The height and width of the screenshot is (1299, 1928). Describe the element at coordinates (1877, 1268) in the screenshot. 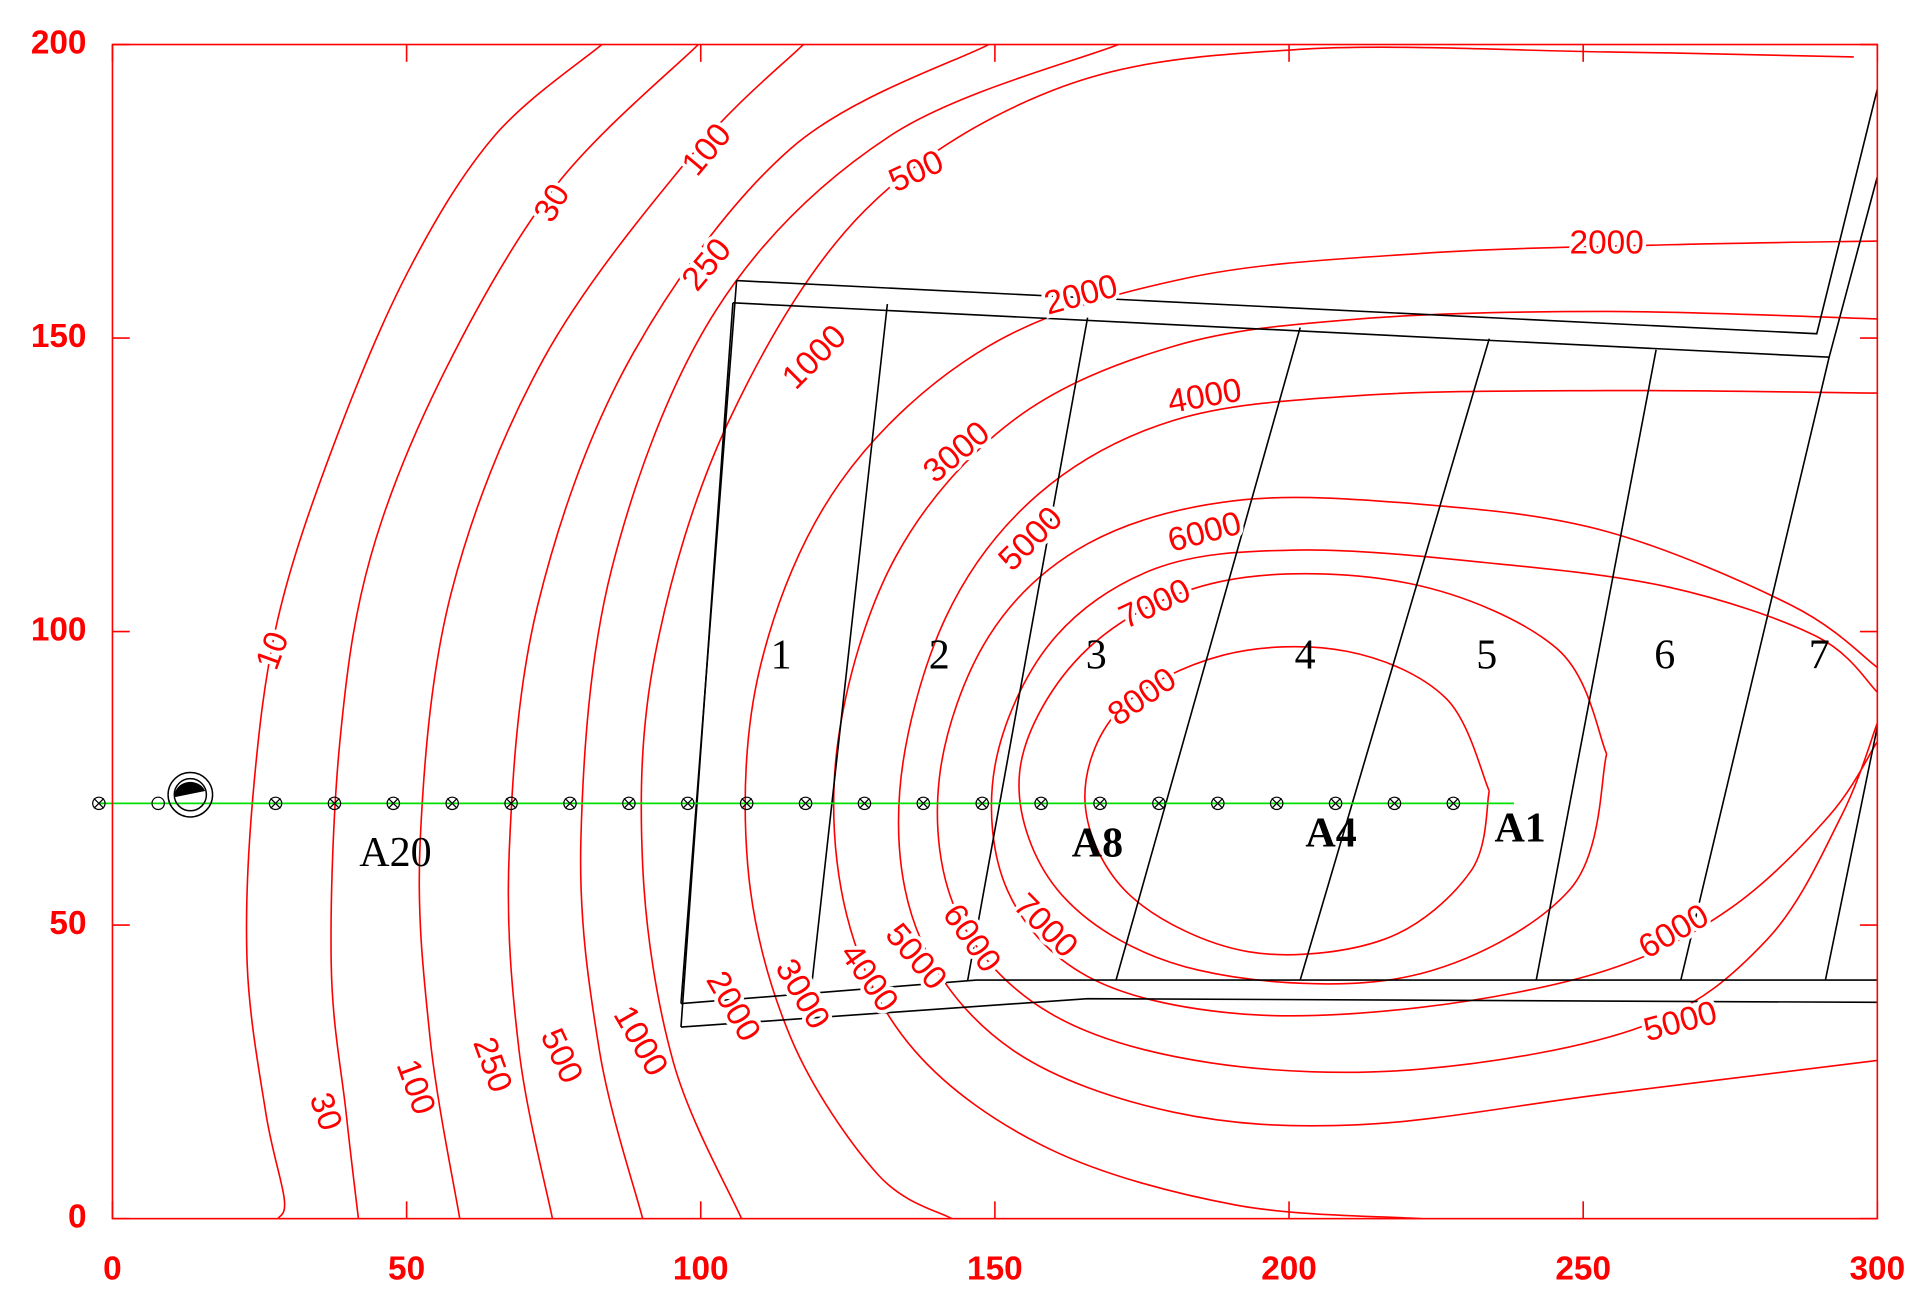

I see `x-tick-label: 300` at that location.